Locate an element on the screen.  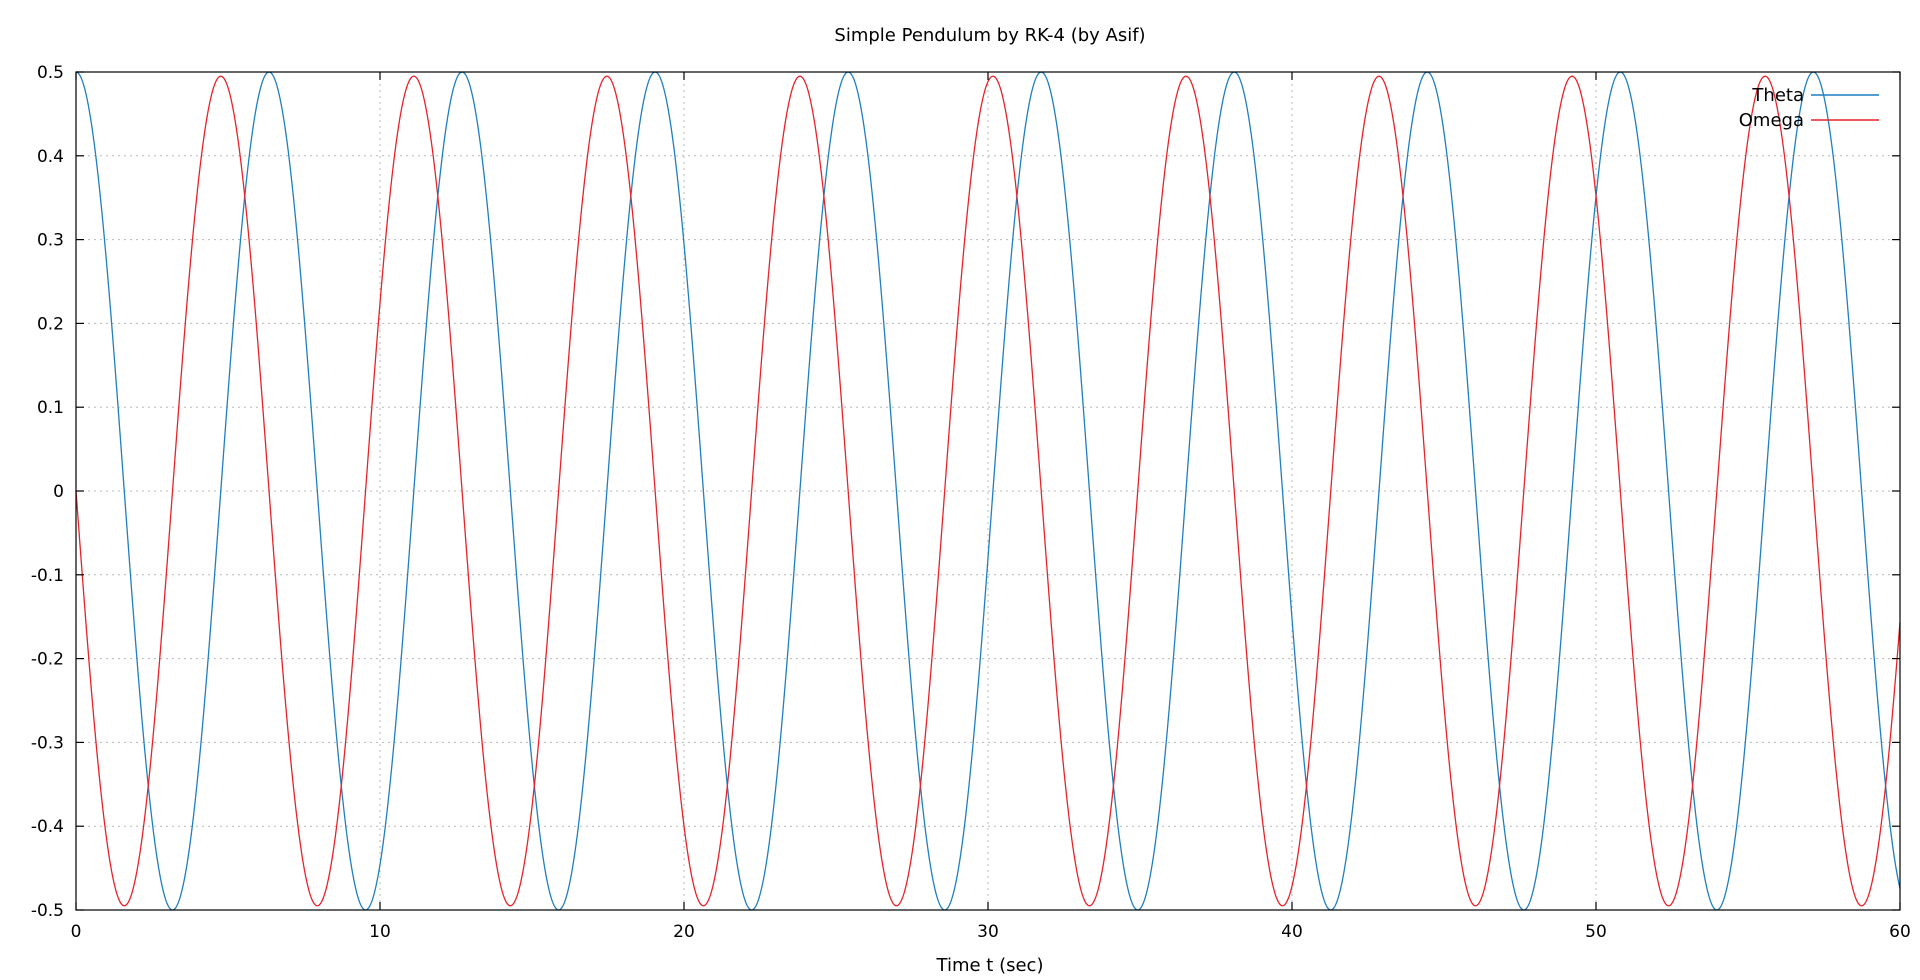
y-tick-label: -0.4 is located at coordinates (47, 827).